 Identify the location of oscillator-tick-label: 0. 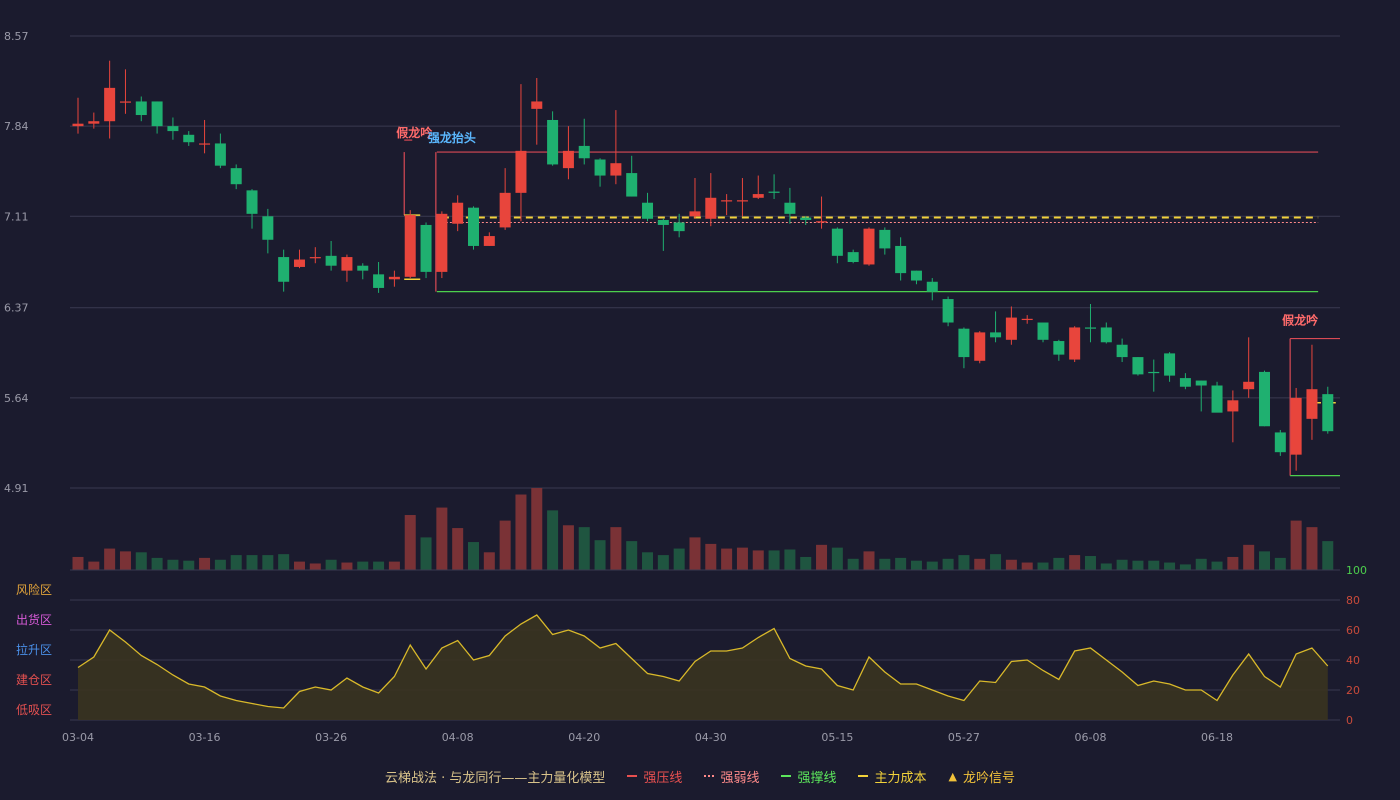
(1349, 720).